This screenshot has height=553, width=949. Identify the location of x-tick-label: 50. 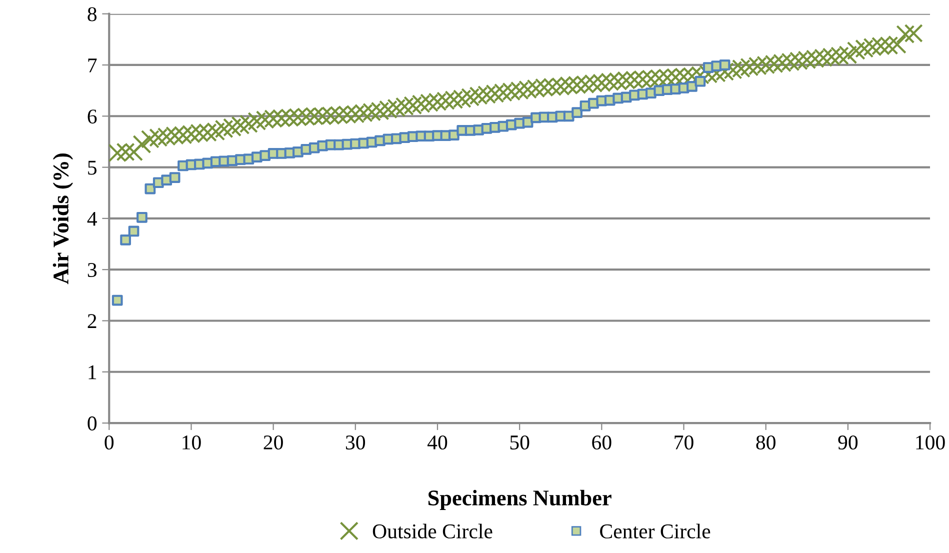
(520, 442).